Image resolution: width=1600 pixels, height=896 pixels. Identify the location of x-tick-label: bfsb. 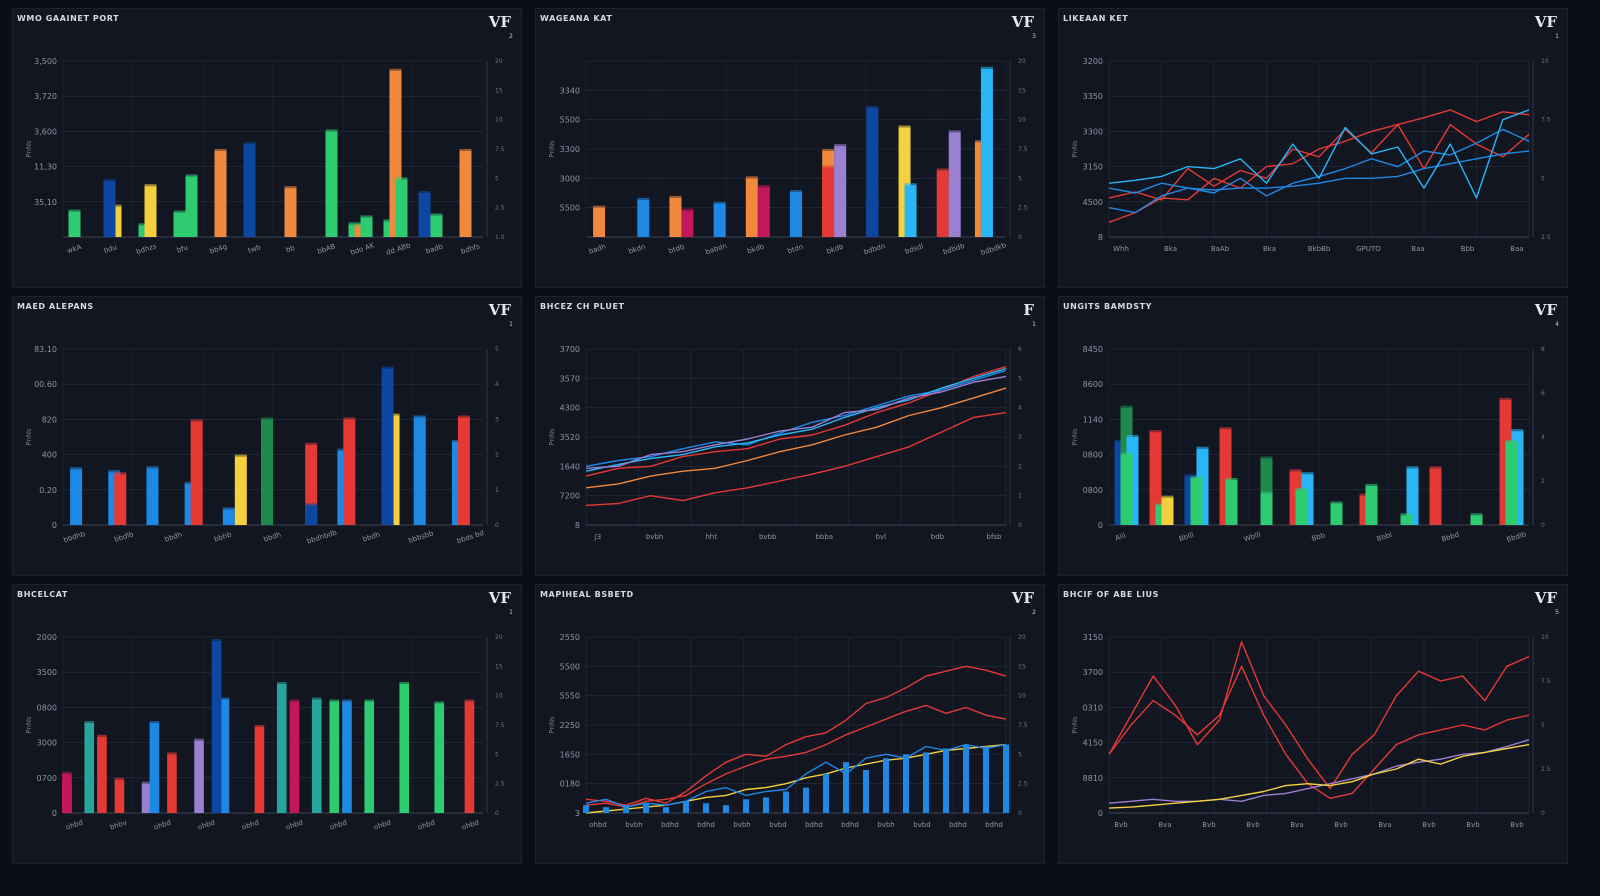
(995, 537).